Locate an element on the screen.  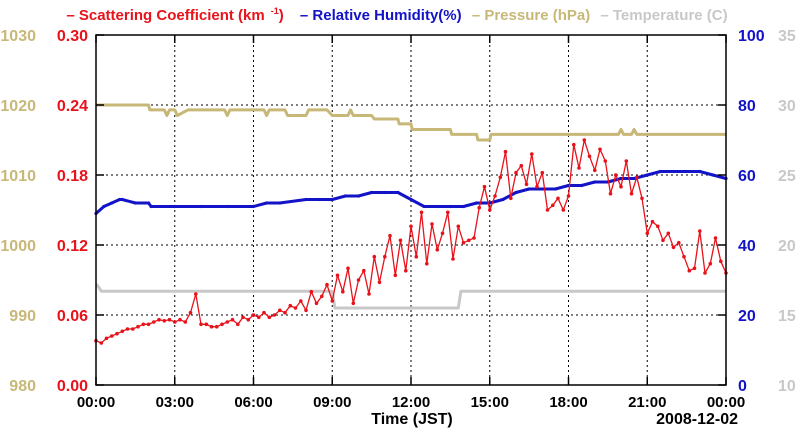
temperature-tick-label: 20 is located at coordinates (787, 246).